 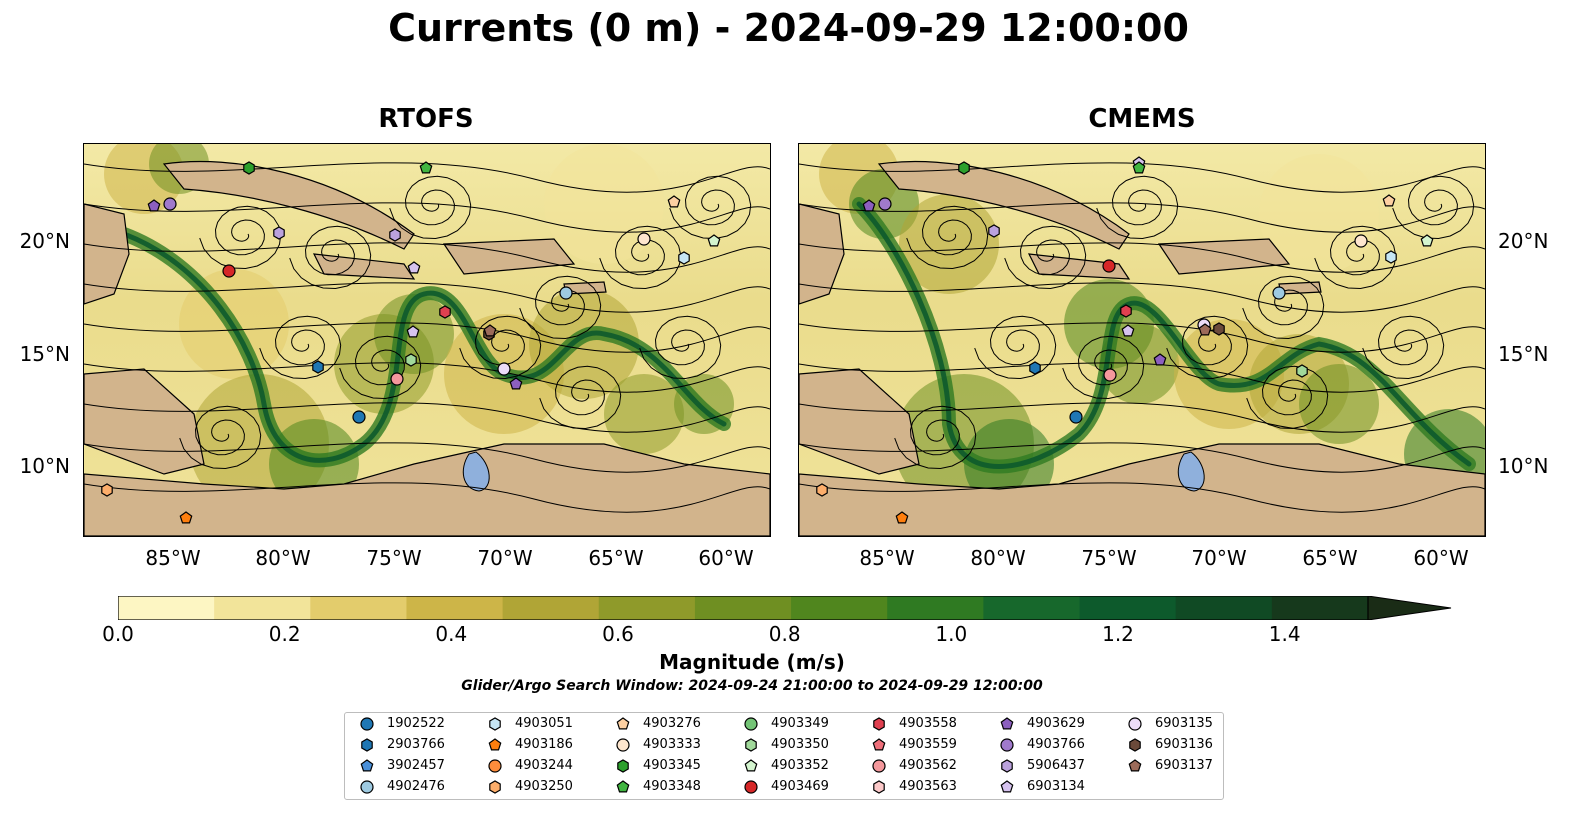 What do you see at coordinates (416, 765) in the screenshot?
I see `legend-label: 3902457` at bounding box center [416, 765].